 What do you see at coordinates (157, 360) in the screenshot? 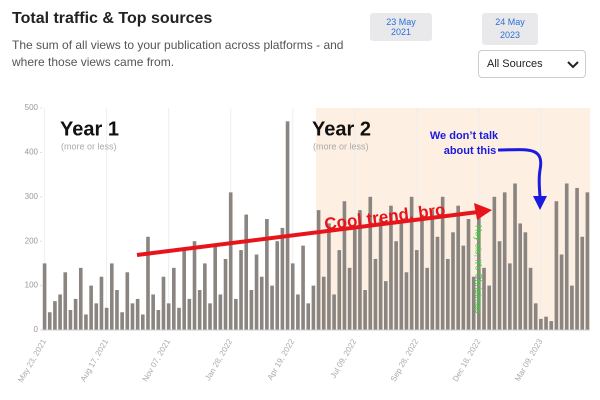
I see `x-tick-label: Nov 07, 2021` at bounding box center [157, 360].